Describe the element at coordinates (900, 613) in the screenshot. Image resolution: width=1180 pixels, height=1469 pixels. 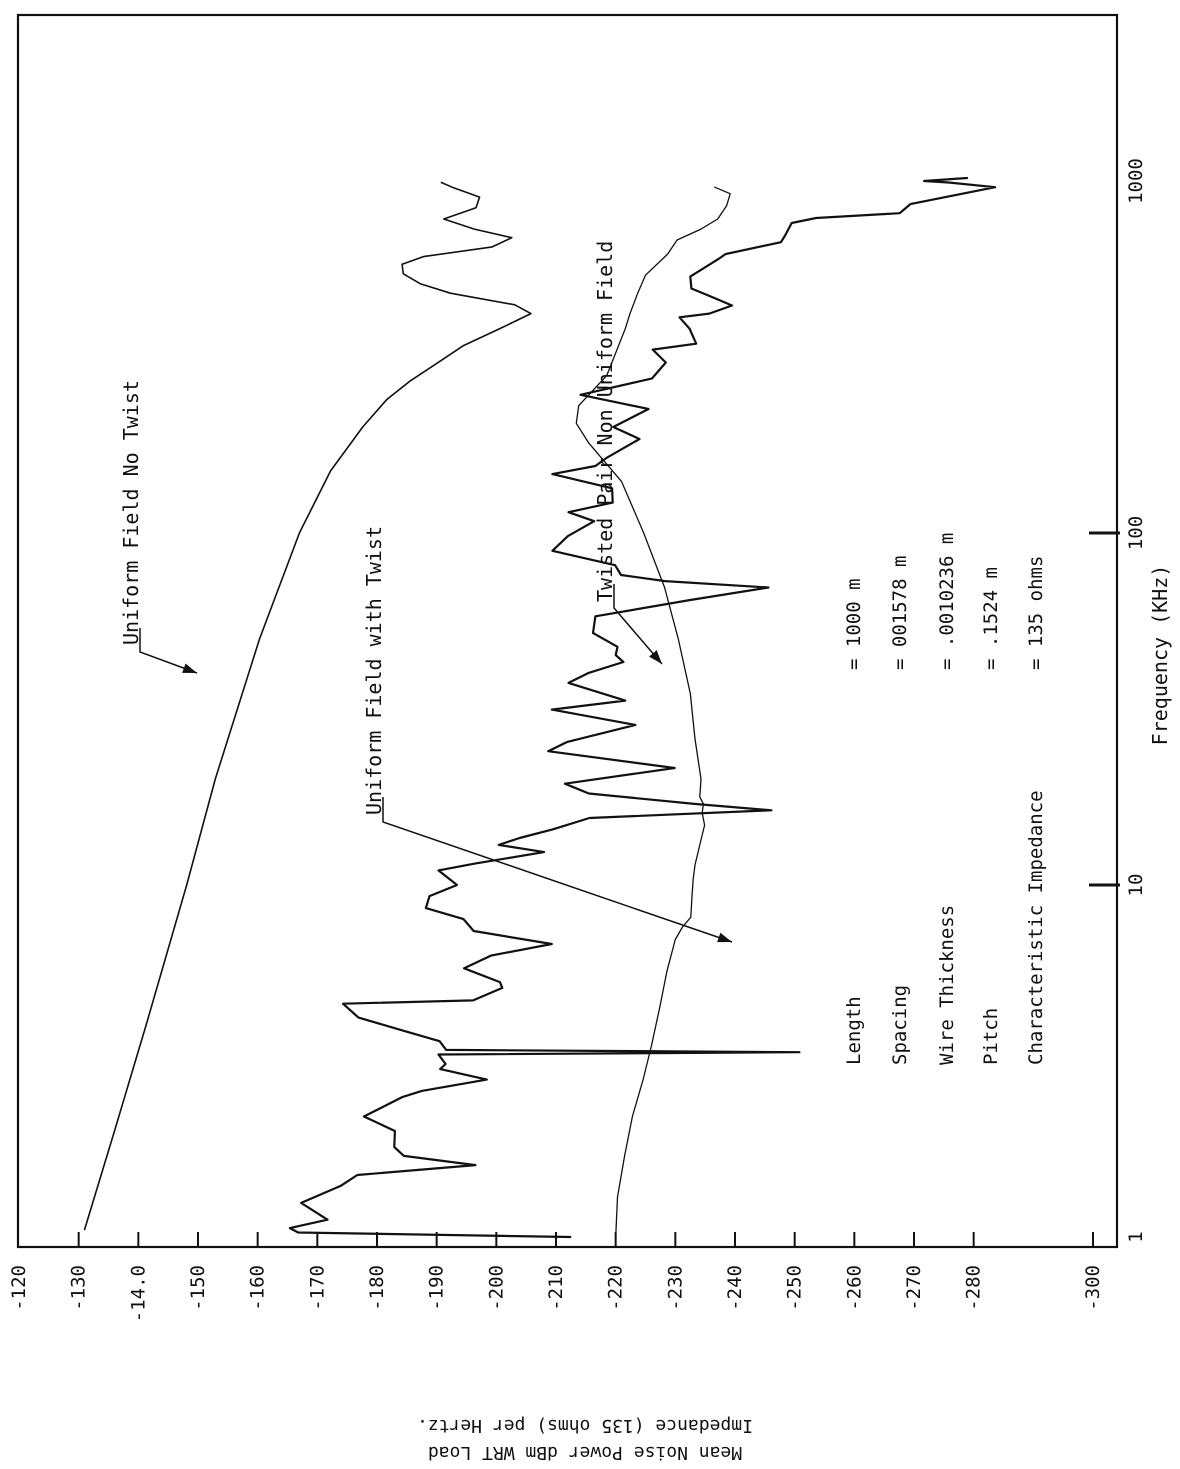
I see `param-value-spacing: = 001578 m` at that location.